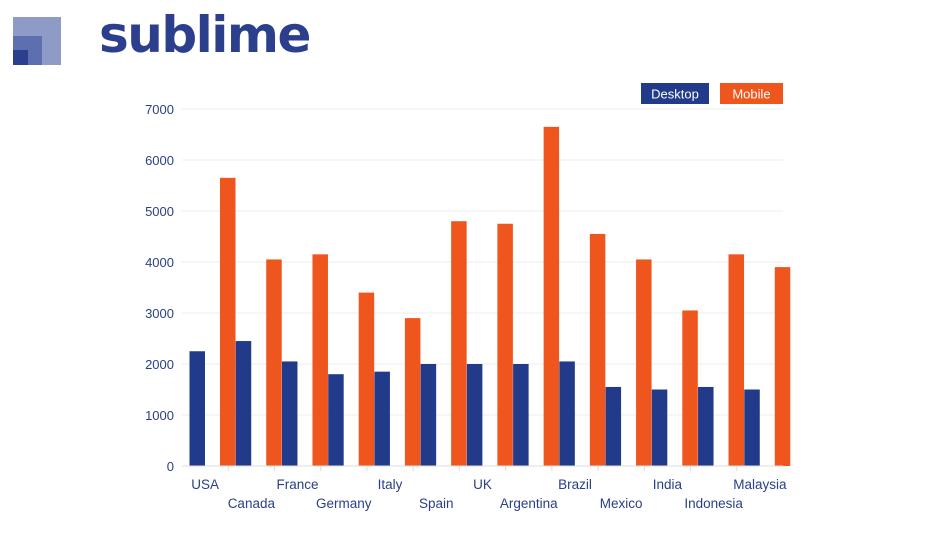 The width and height of the screenshot is (949, 533). Describe the element at coordinates (252, 503) in the screenshot. I see `x-category-label: Canada` at that location.